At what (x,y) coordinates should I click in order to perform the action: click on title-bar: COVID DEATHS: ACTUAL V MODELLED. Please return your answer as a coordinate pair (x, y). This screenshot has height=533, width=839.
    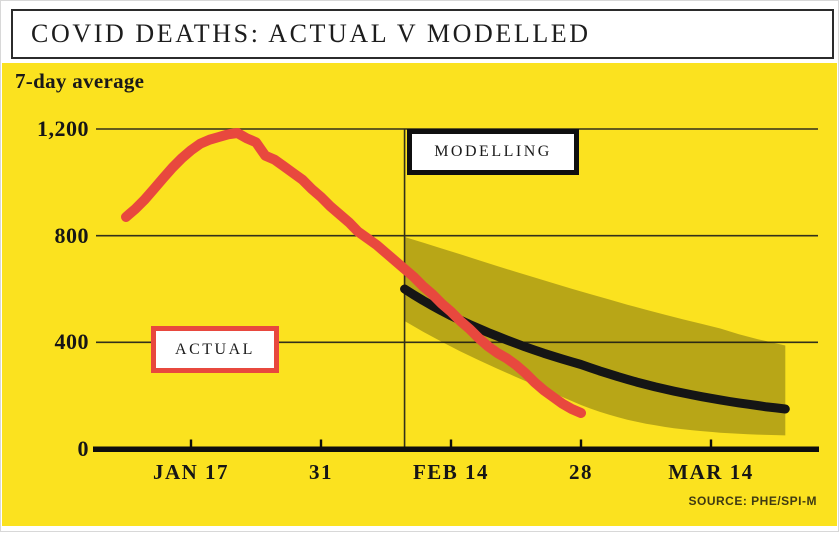
    Looking at the image, I should click on (422, 34).